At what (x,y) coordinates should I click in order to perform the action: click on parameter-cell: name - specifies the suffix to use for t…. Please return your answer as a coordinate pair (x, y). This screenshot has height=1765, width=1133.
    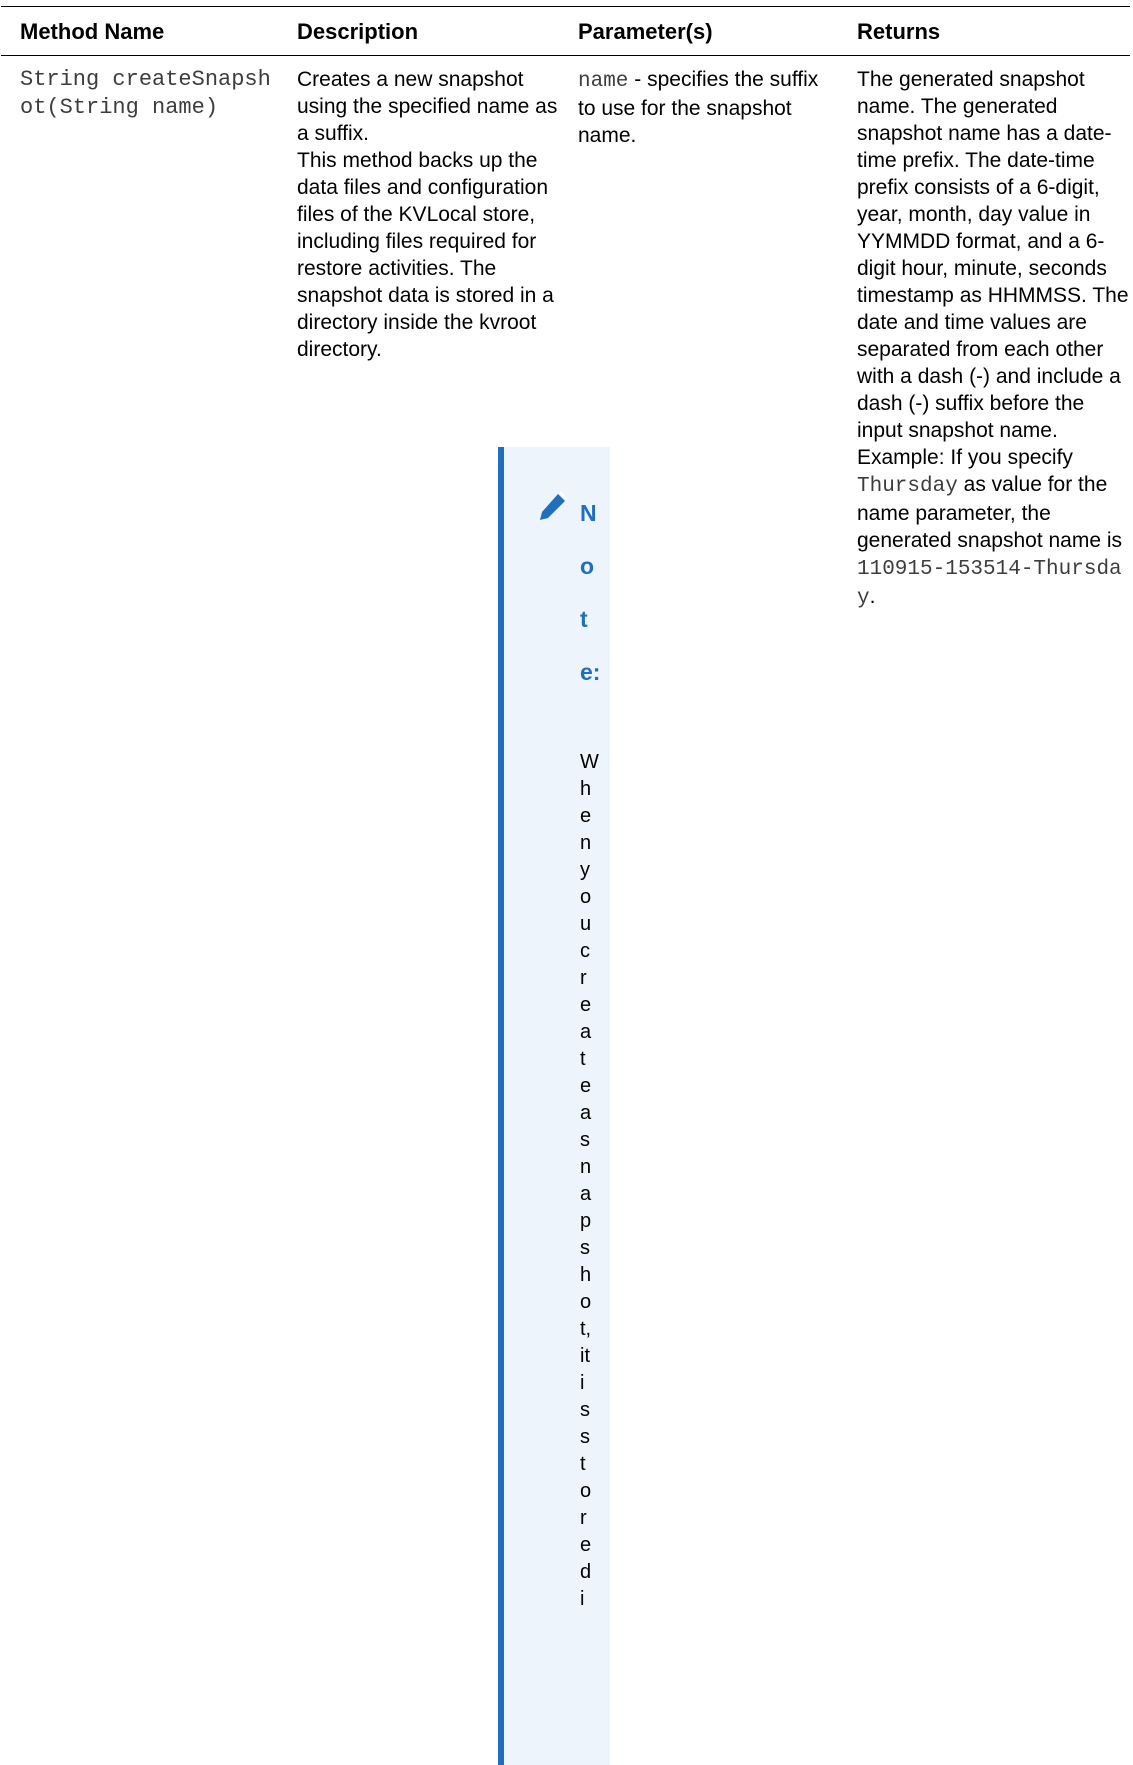
    Looking at the image, I should click on (708, 107).